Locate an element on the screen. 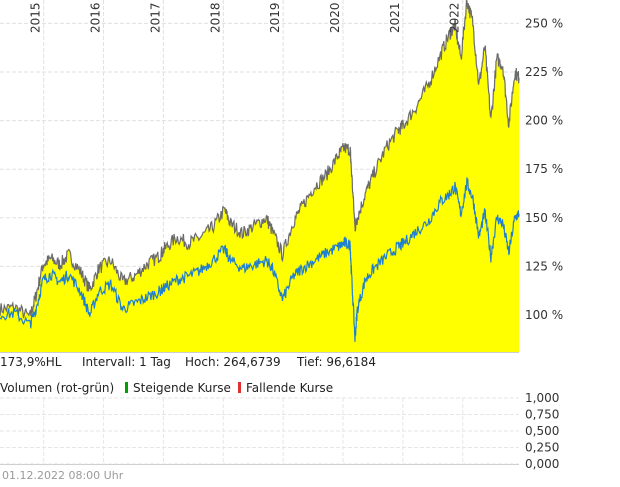 The image size is (620, 487). volume-tick-label: 0,000 is located at coordinates (542, 464).